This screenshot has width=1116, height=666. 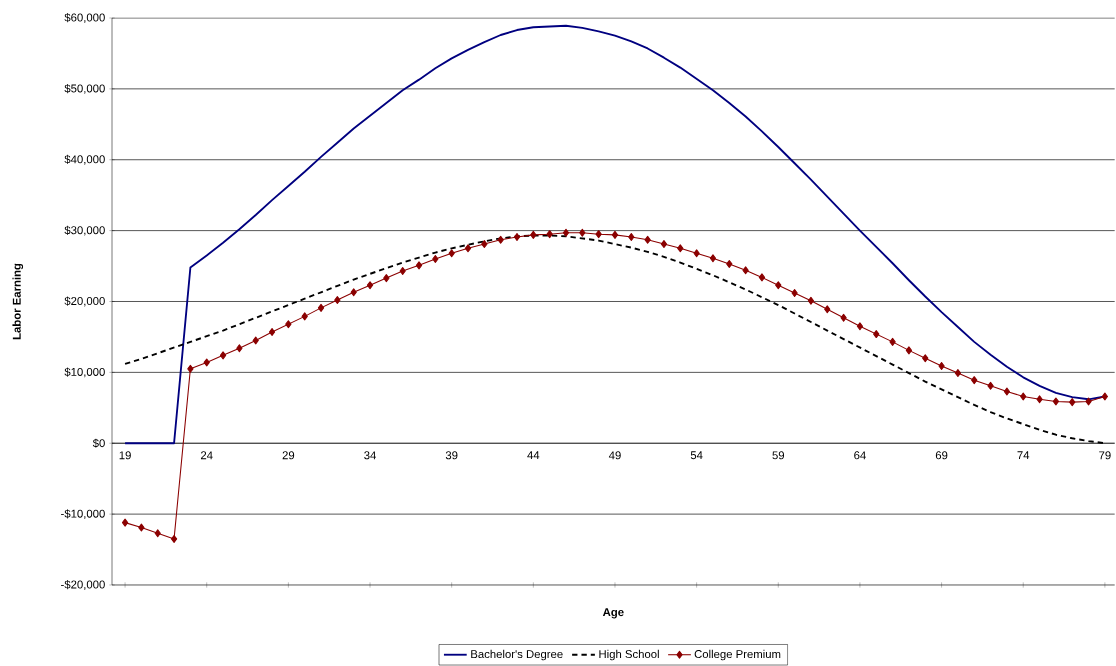 I want to click on x-tick-label: 49, so click(x=614, y=455).